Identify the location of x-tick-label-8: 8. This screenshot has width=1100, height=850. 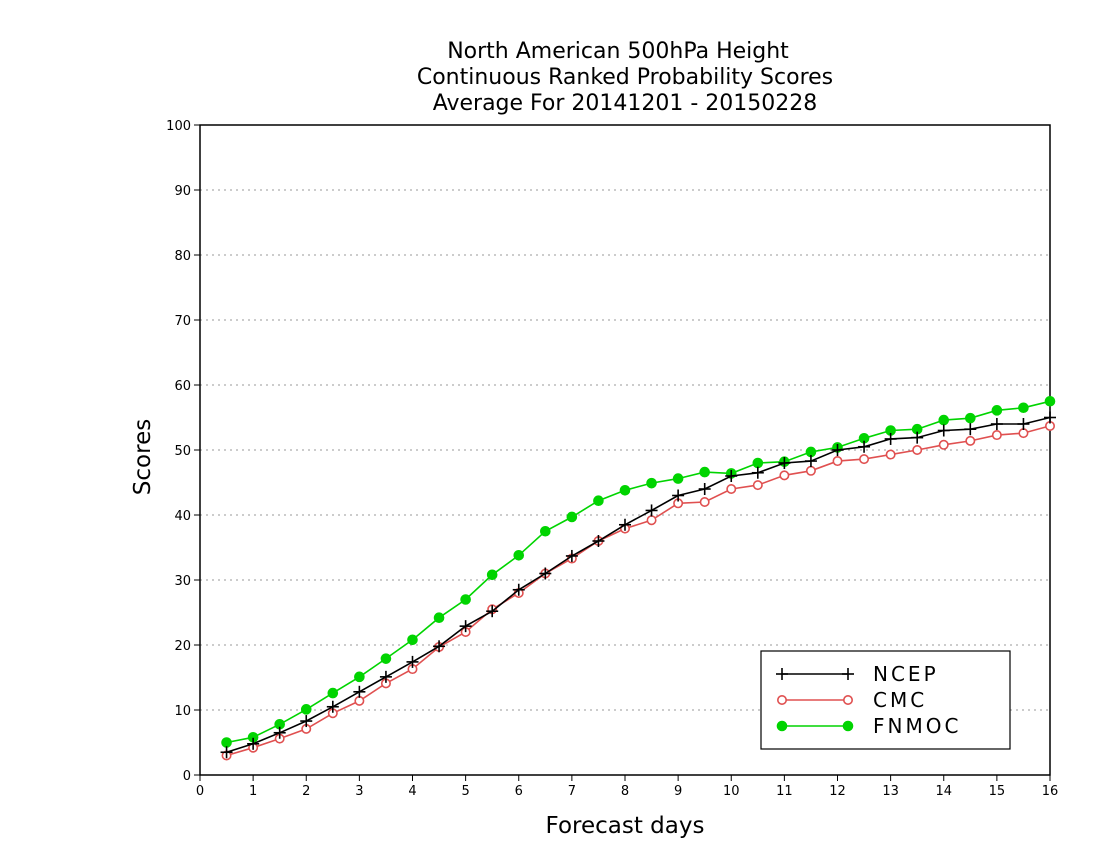
(625, 791).